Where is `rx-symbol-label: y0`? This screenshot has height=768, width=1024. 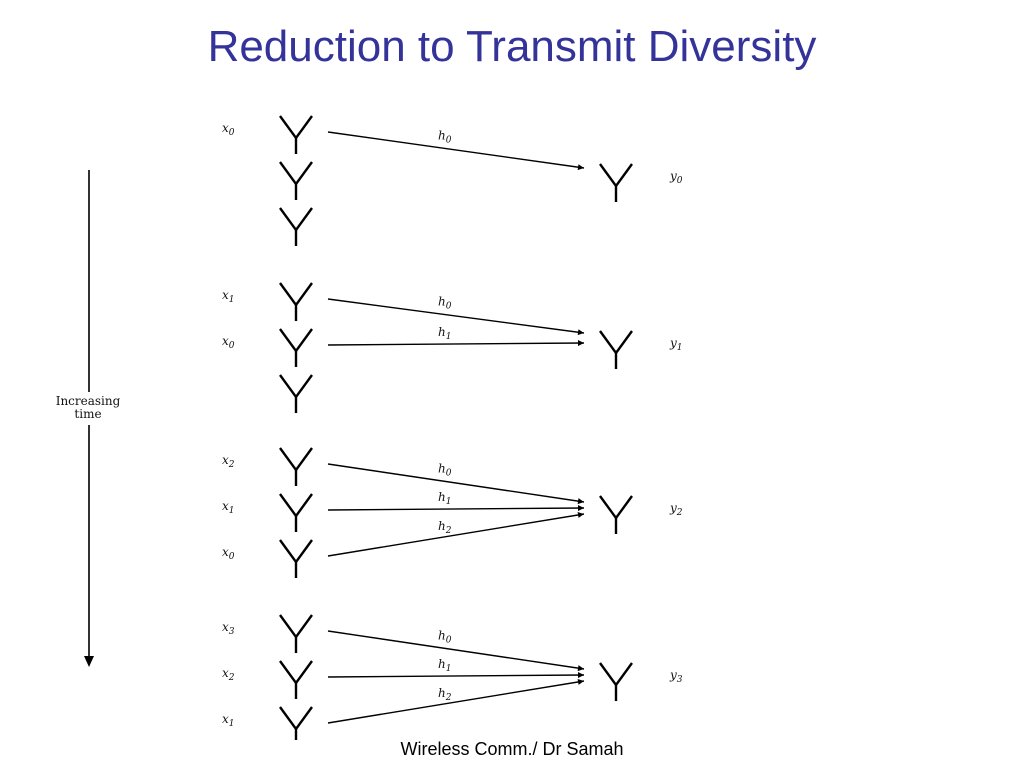
rx-symbol-label: y0 is located at coordinates (676, 177).